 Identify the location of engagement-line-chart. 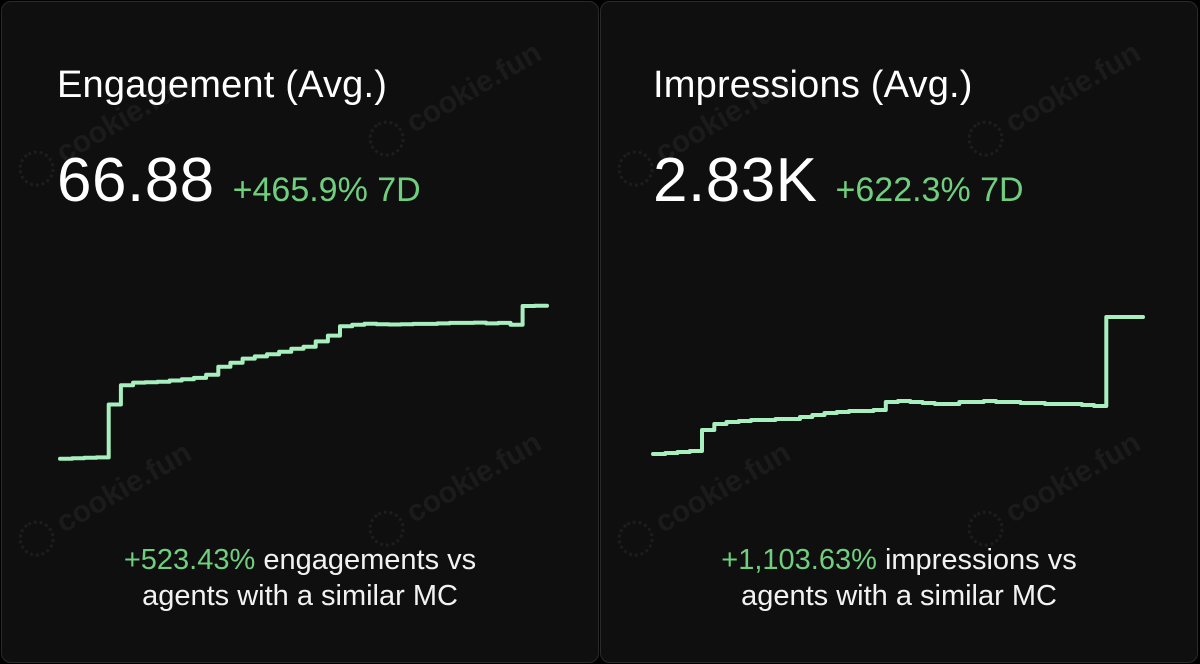
(303, 382).